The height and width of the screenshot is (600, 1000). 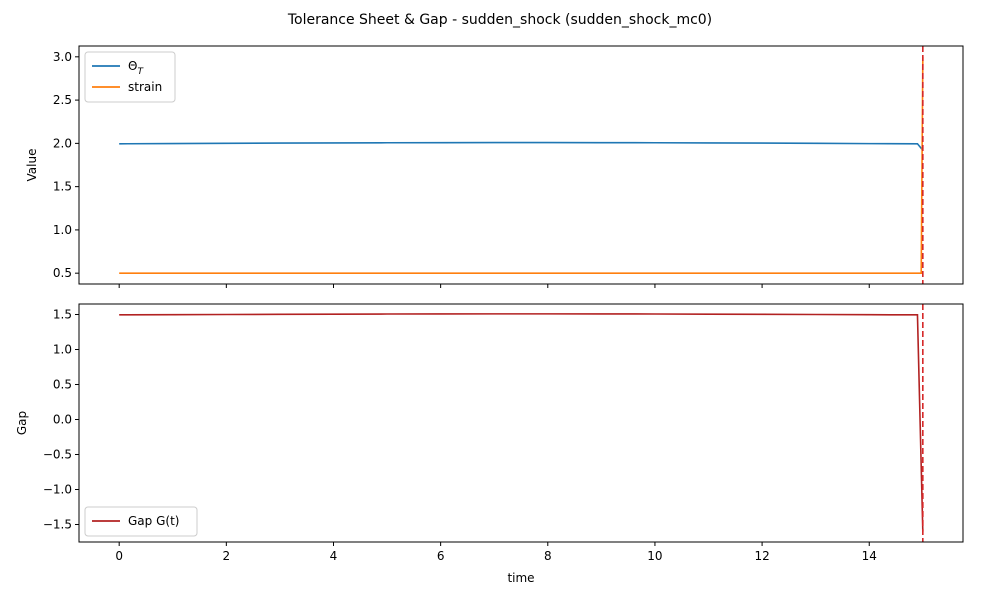 What do you see at coordinates (548, 556) in the screenshot?
I see `x-tick-label: 8` at bounding box center [548, 556].